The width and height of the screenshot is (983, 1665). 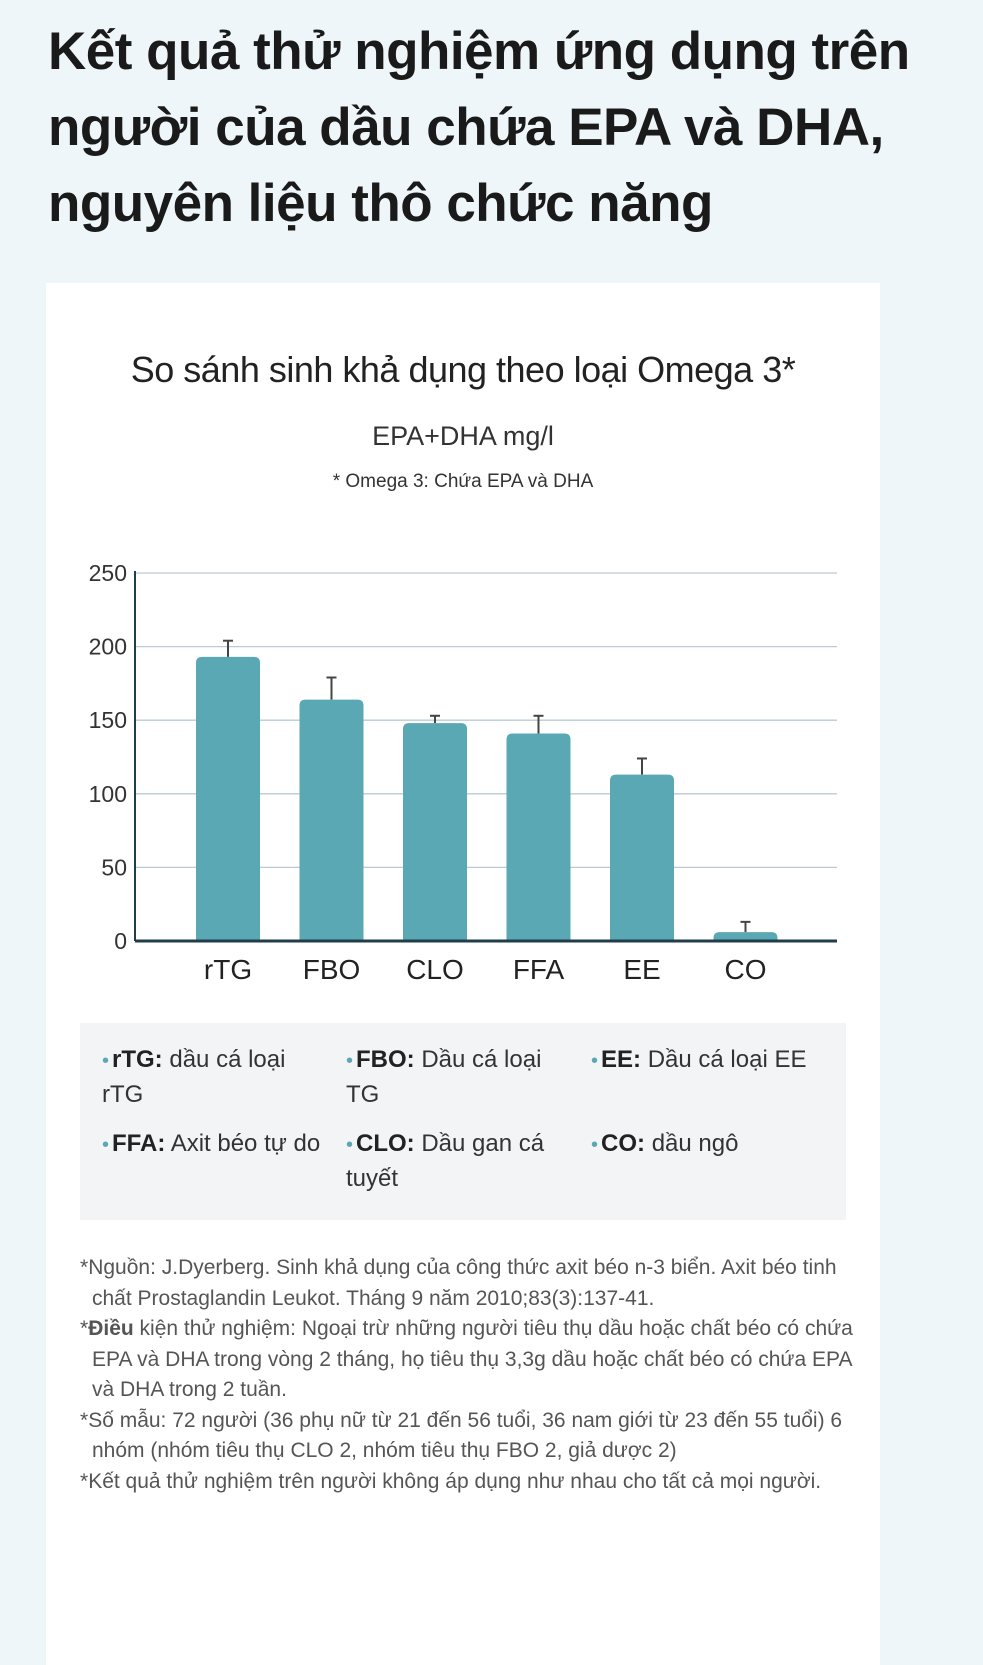 I want to click on legend-key: FFA:, so click(x=139, y=1143).